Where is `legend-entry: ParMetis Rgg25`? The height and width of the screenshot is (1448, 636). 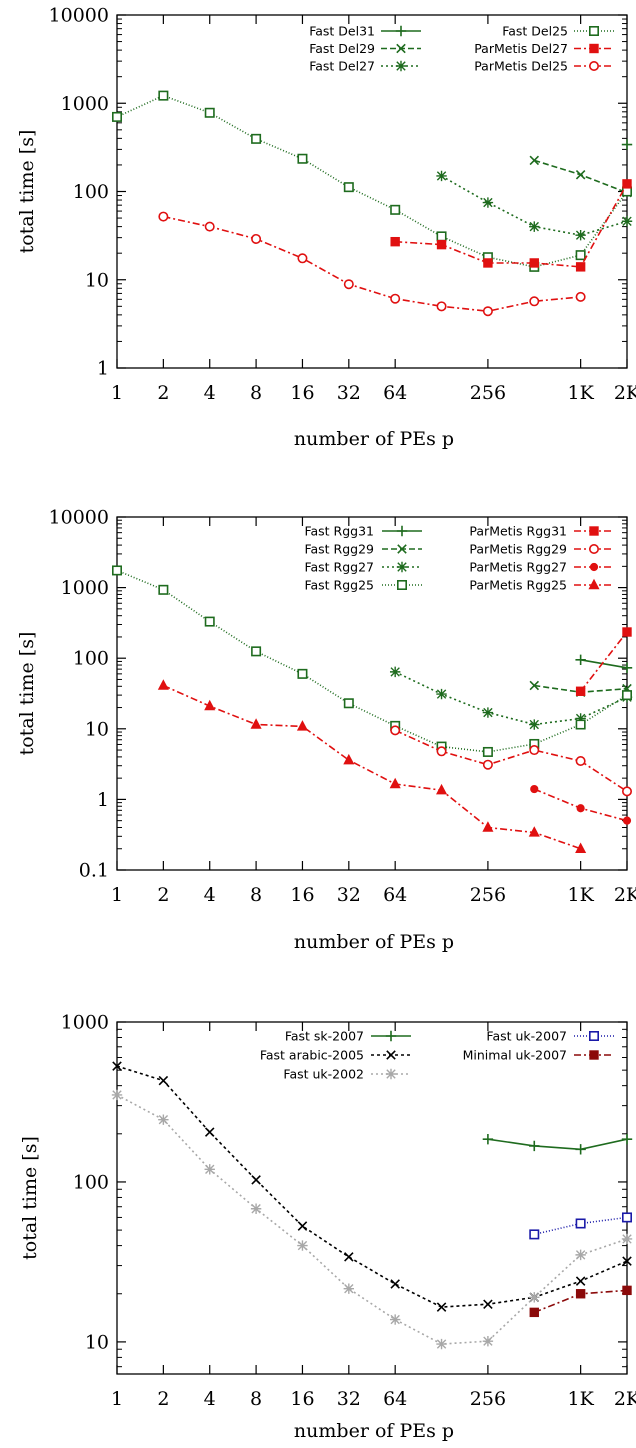
legend-entry: ParMetis Rgg25 is located at coordinates (541, 585).